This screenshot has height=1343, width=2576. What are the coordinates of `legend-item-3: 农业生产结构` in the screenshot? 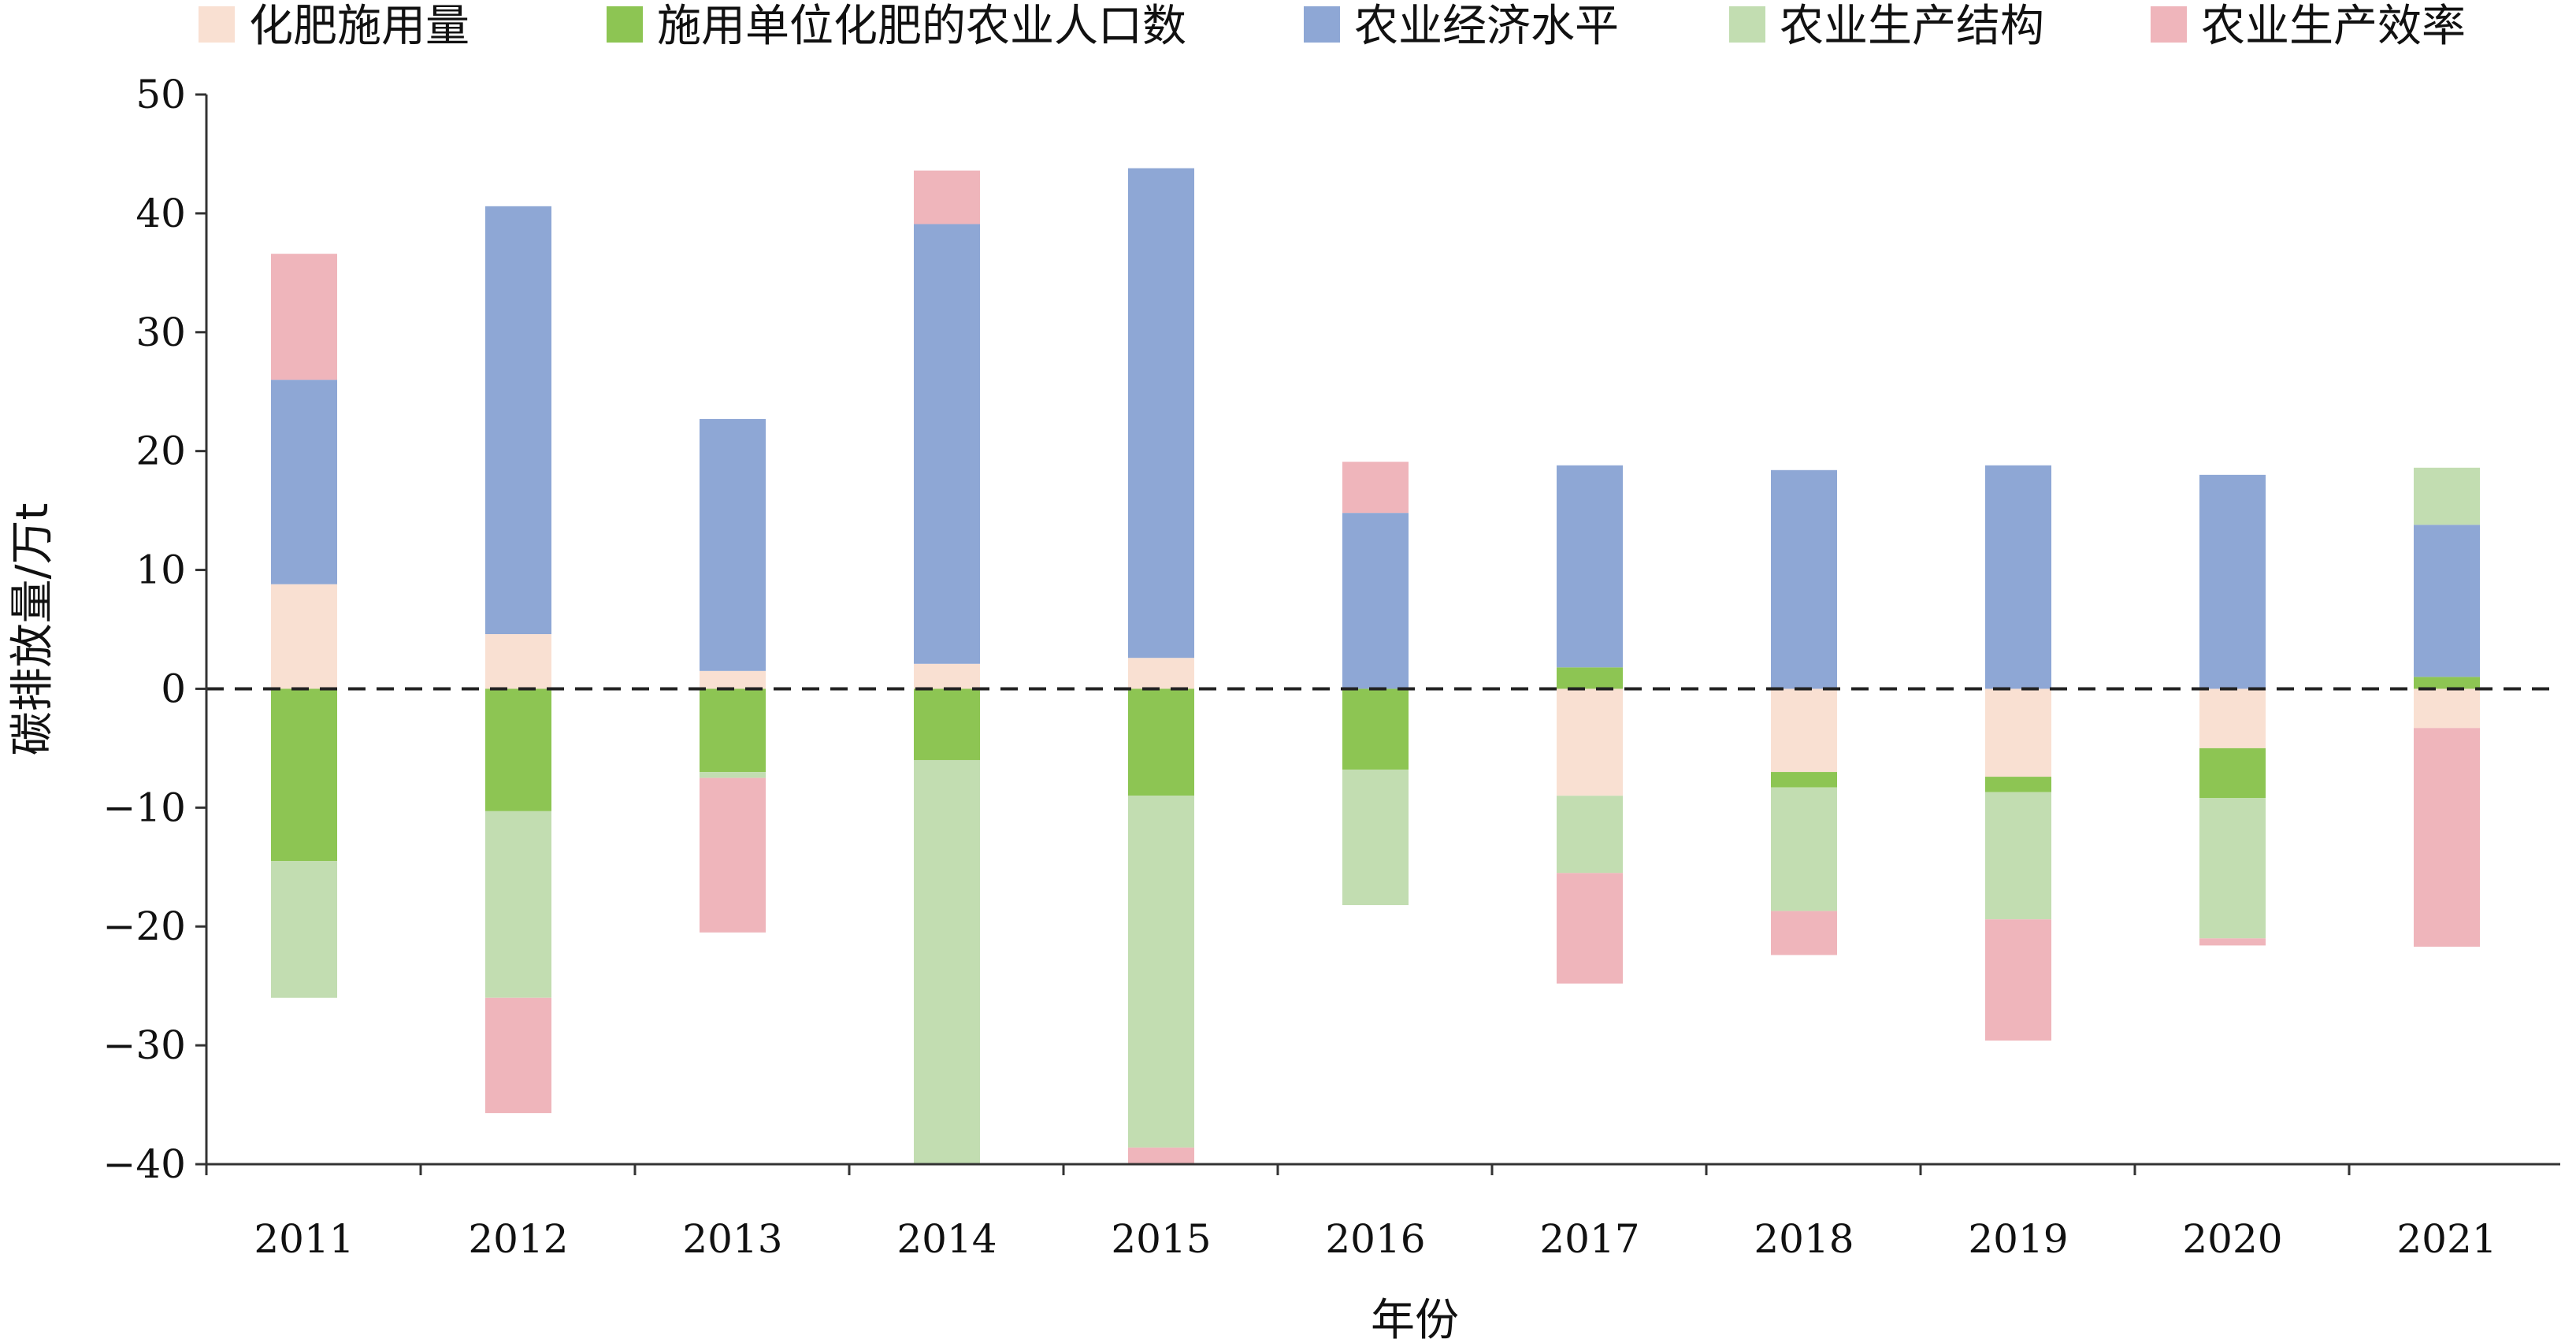 It's located at (1886, 26).